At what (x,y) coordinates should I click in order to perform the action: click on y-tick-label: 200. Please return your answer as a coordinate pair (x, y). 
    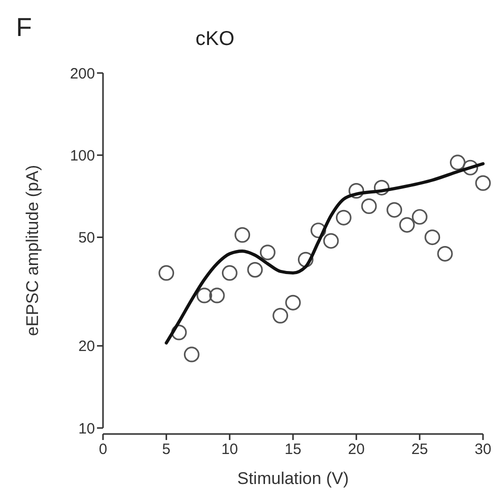
    Looking at the image, I should click on (82, 73).